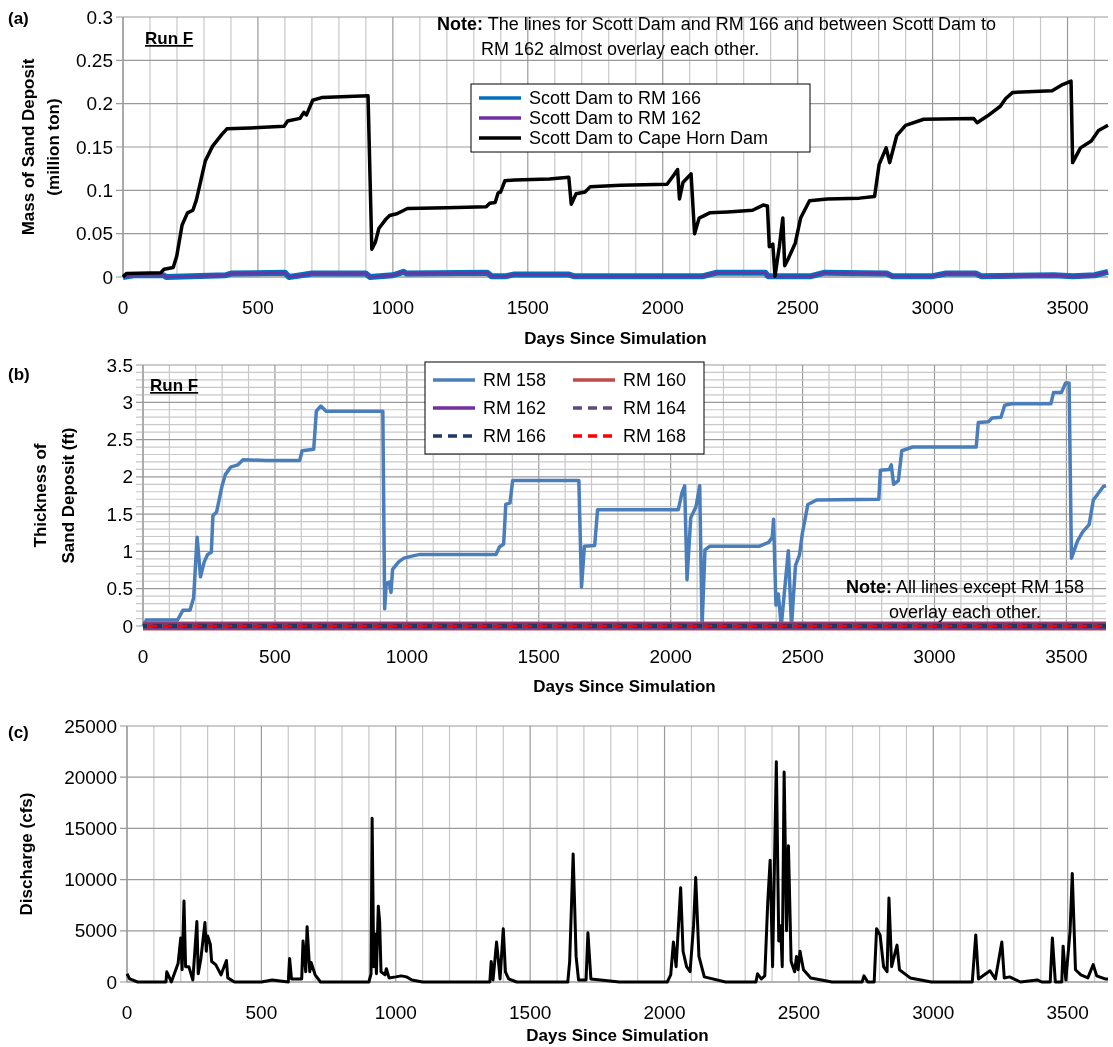 The width and height of the screenshot is (1113, 1047). What do you see at coordinates (655, 408) in the screenshot?
I see `legend-label: RM 164` at bounding box center [655, 408].